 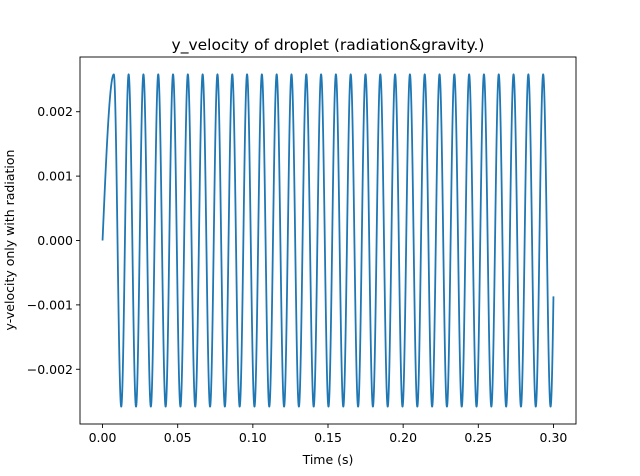 What do you see at coordinates (55, 176) in the screenshot?
I see `y-tick-label: 0.001` at bounding box center [55, 176].